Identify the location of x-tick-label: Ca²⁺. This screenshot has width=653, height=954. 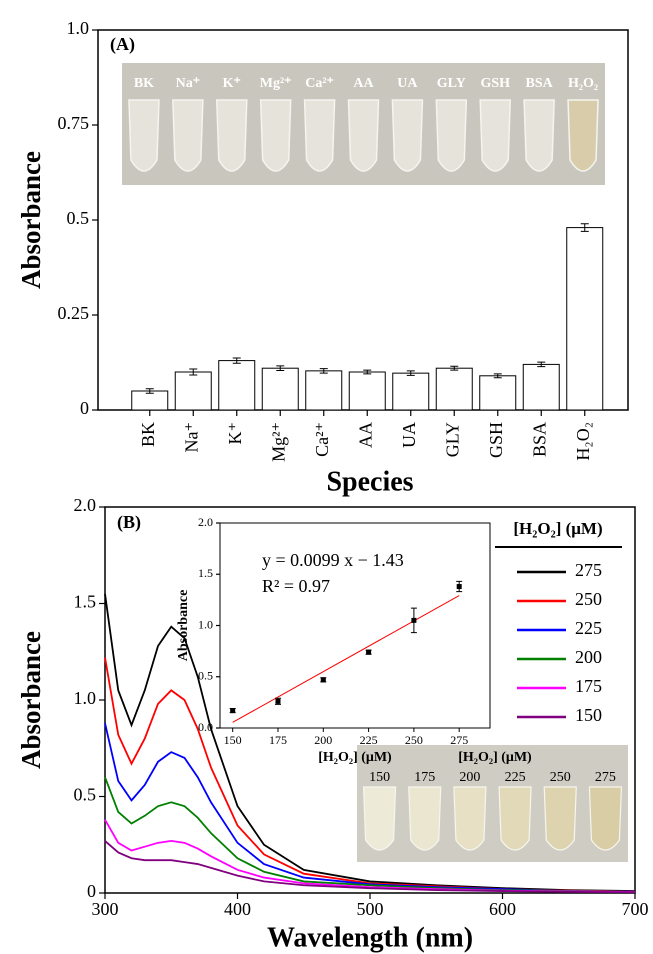
(322, 439).